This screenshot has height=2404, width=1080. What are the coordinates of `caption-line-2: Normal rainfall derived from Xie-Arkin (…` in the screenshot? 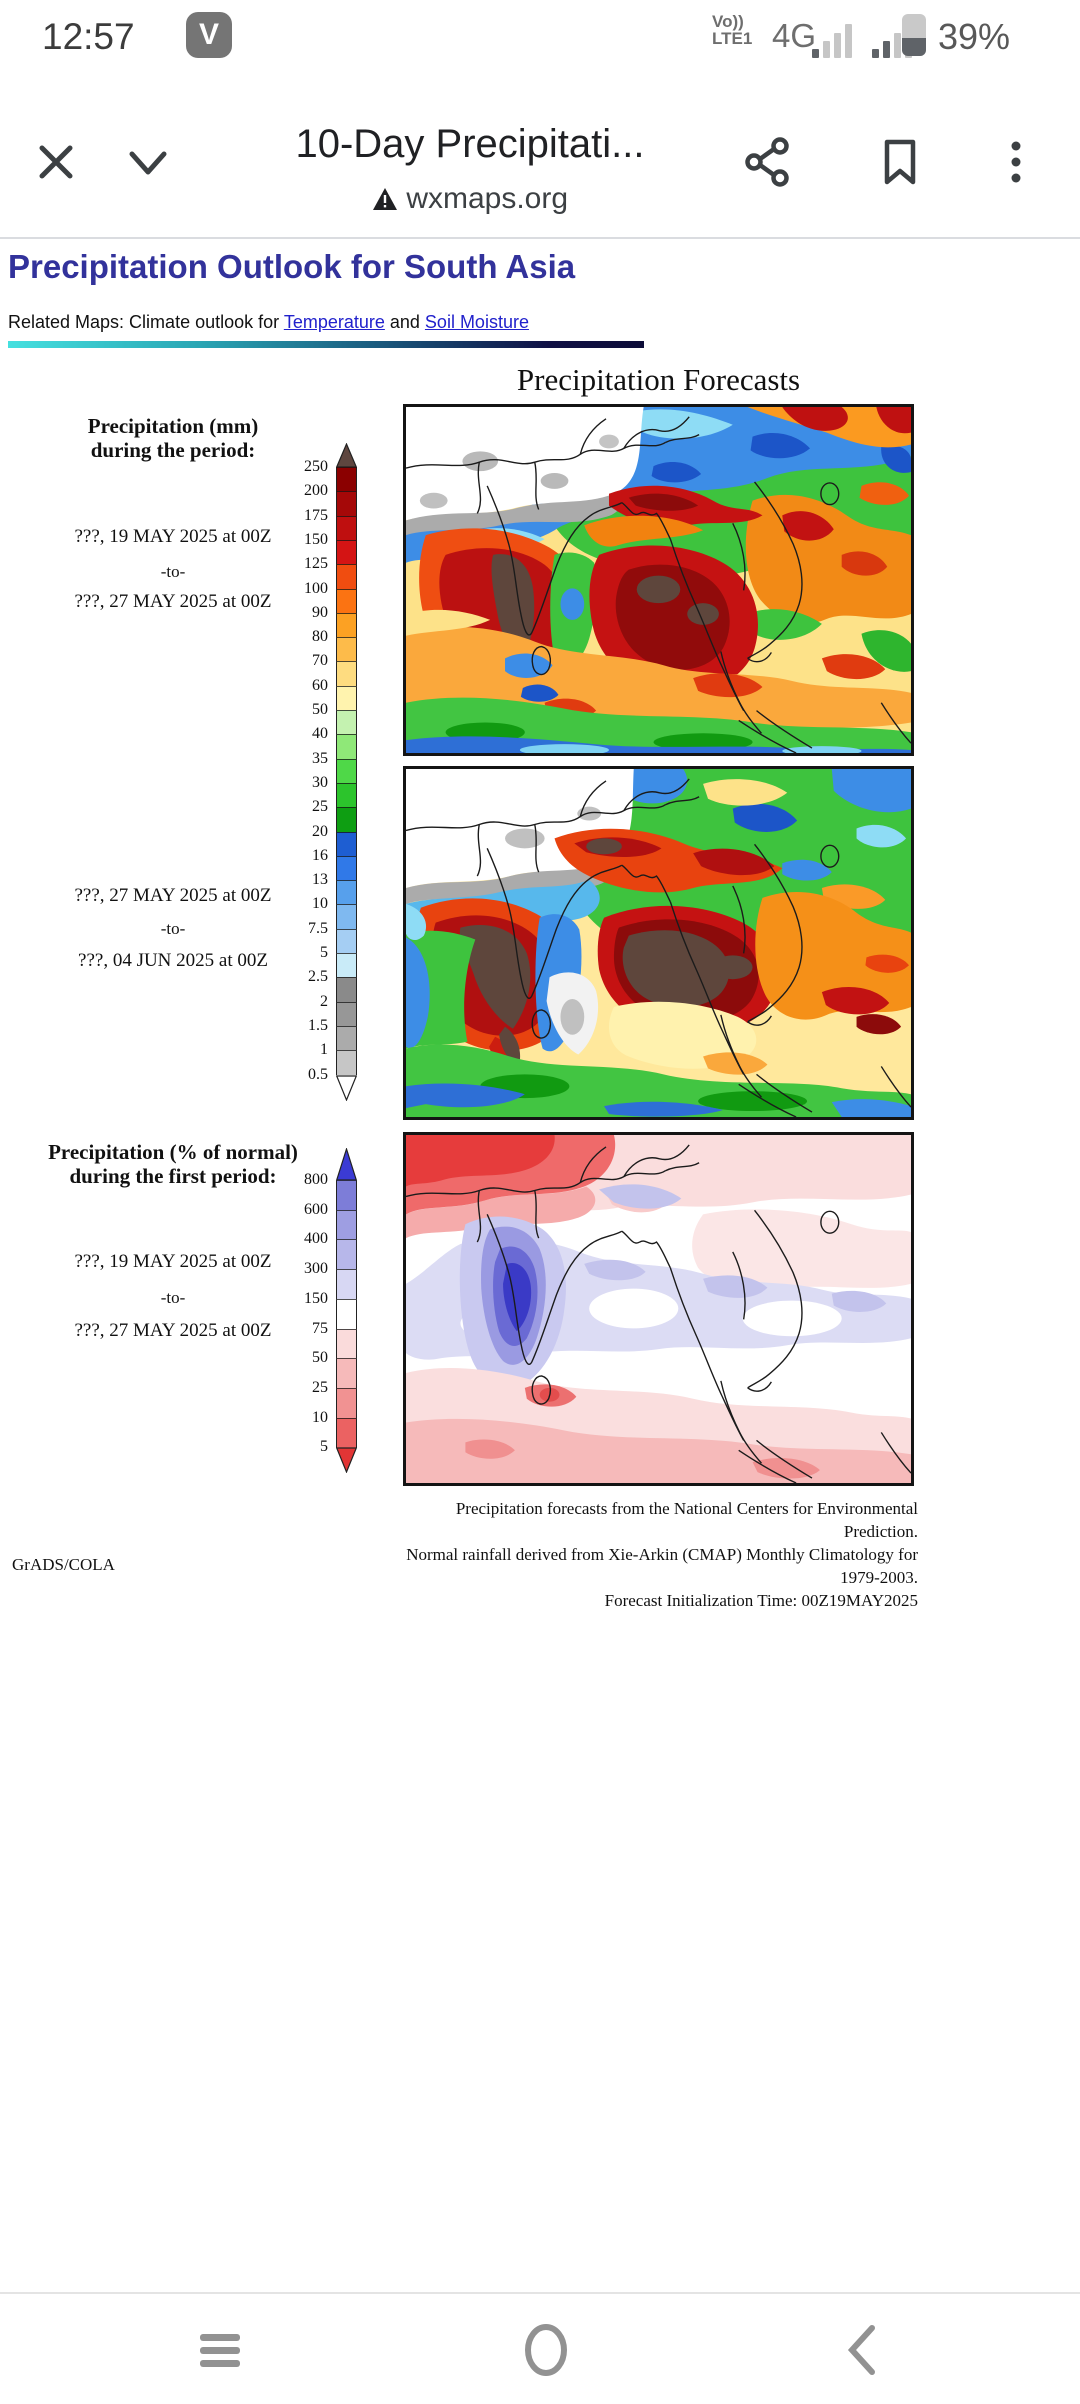 It's located at (662, 1566).